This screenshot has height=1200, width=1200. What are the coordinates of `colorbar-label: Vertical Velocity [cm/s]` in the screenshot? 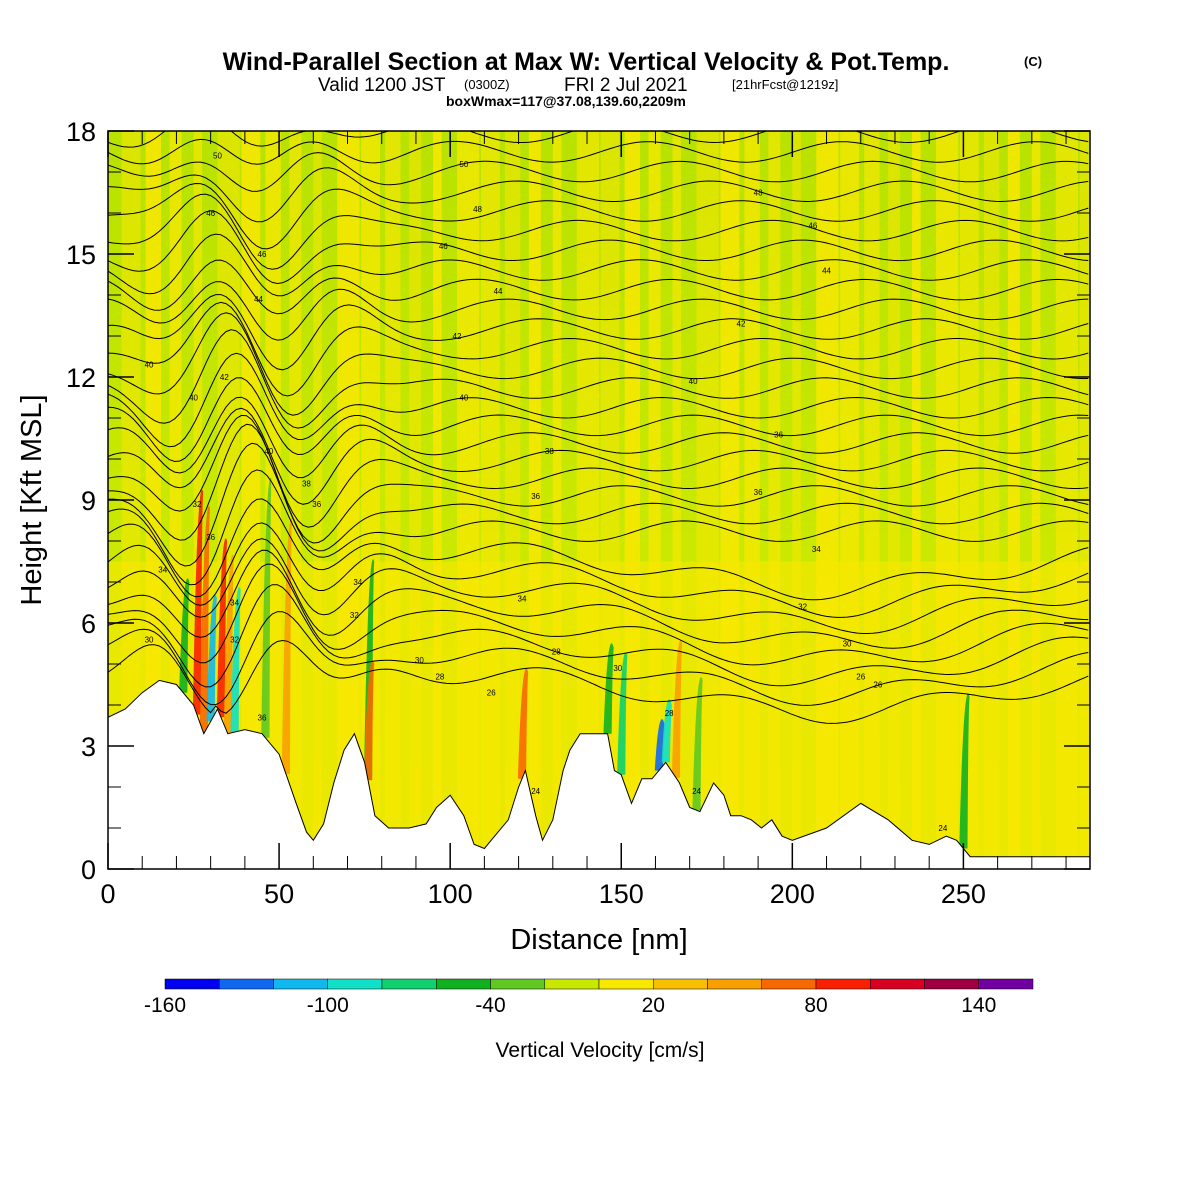 It's located at (600, 1050).